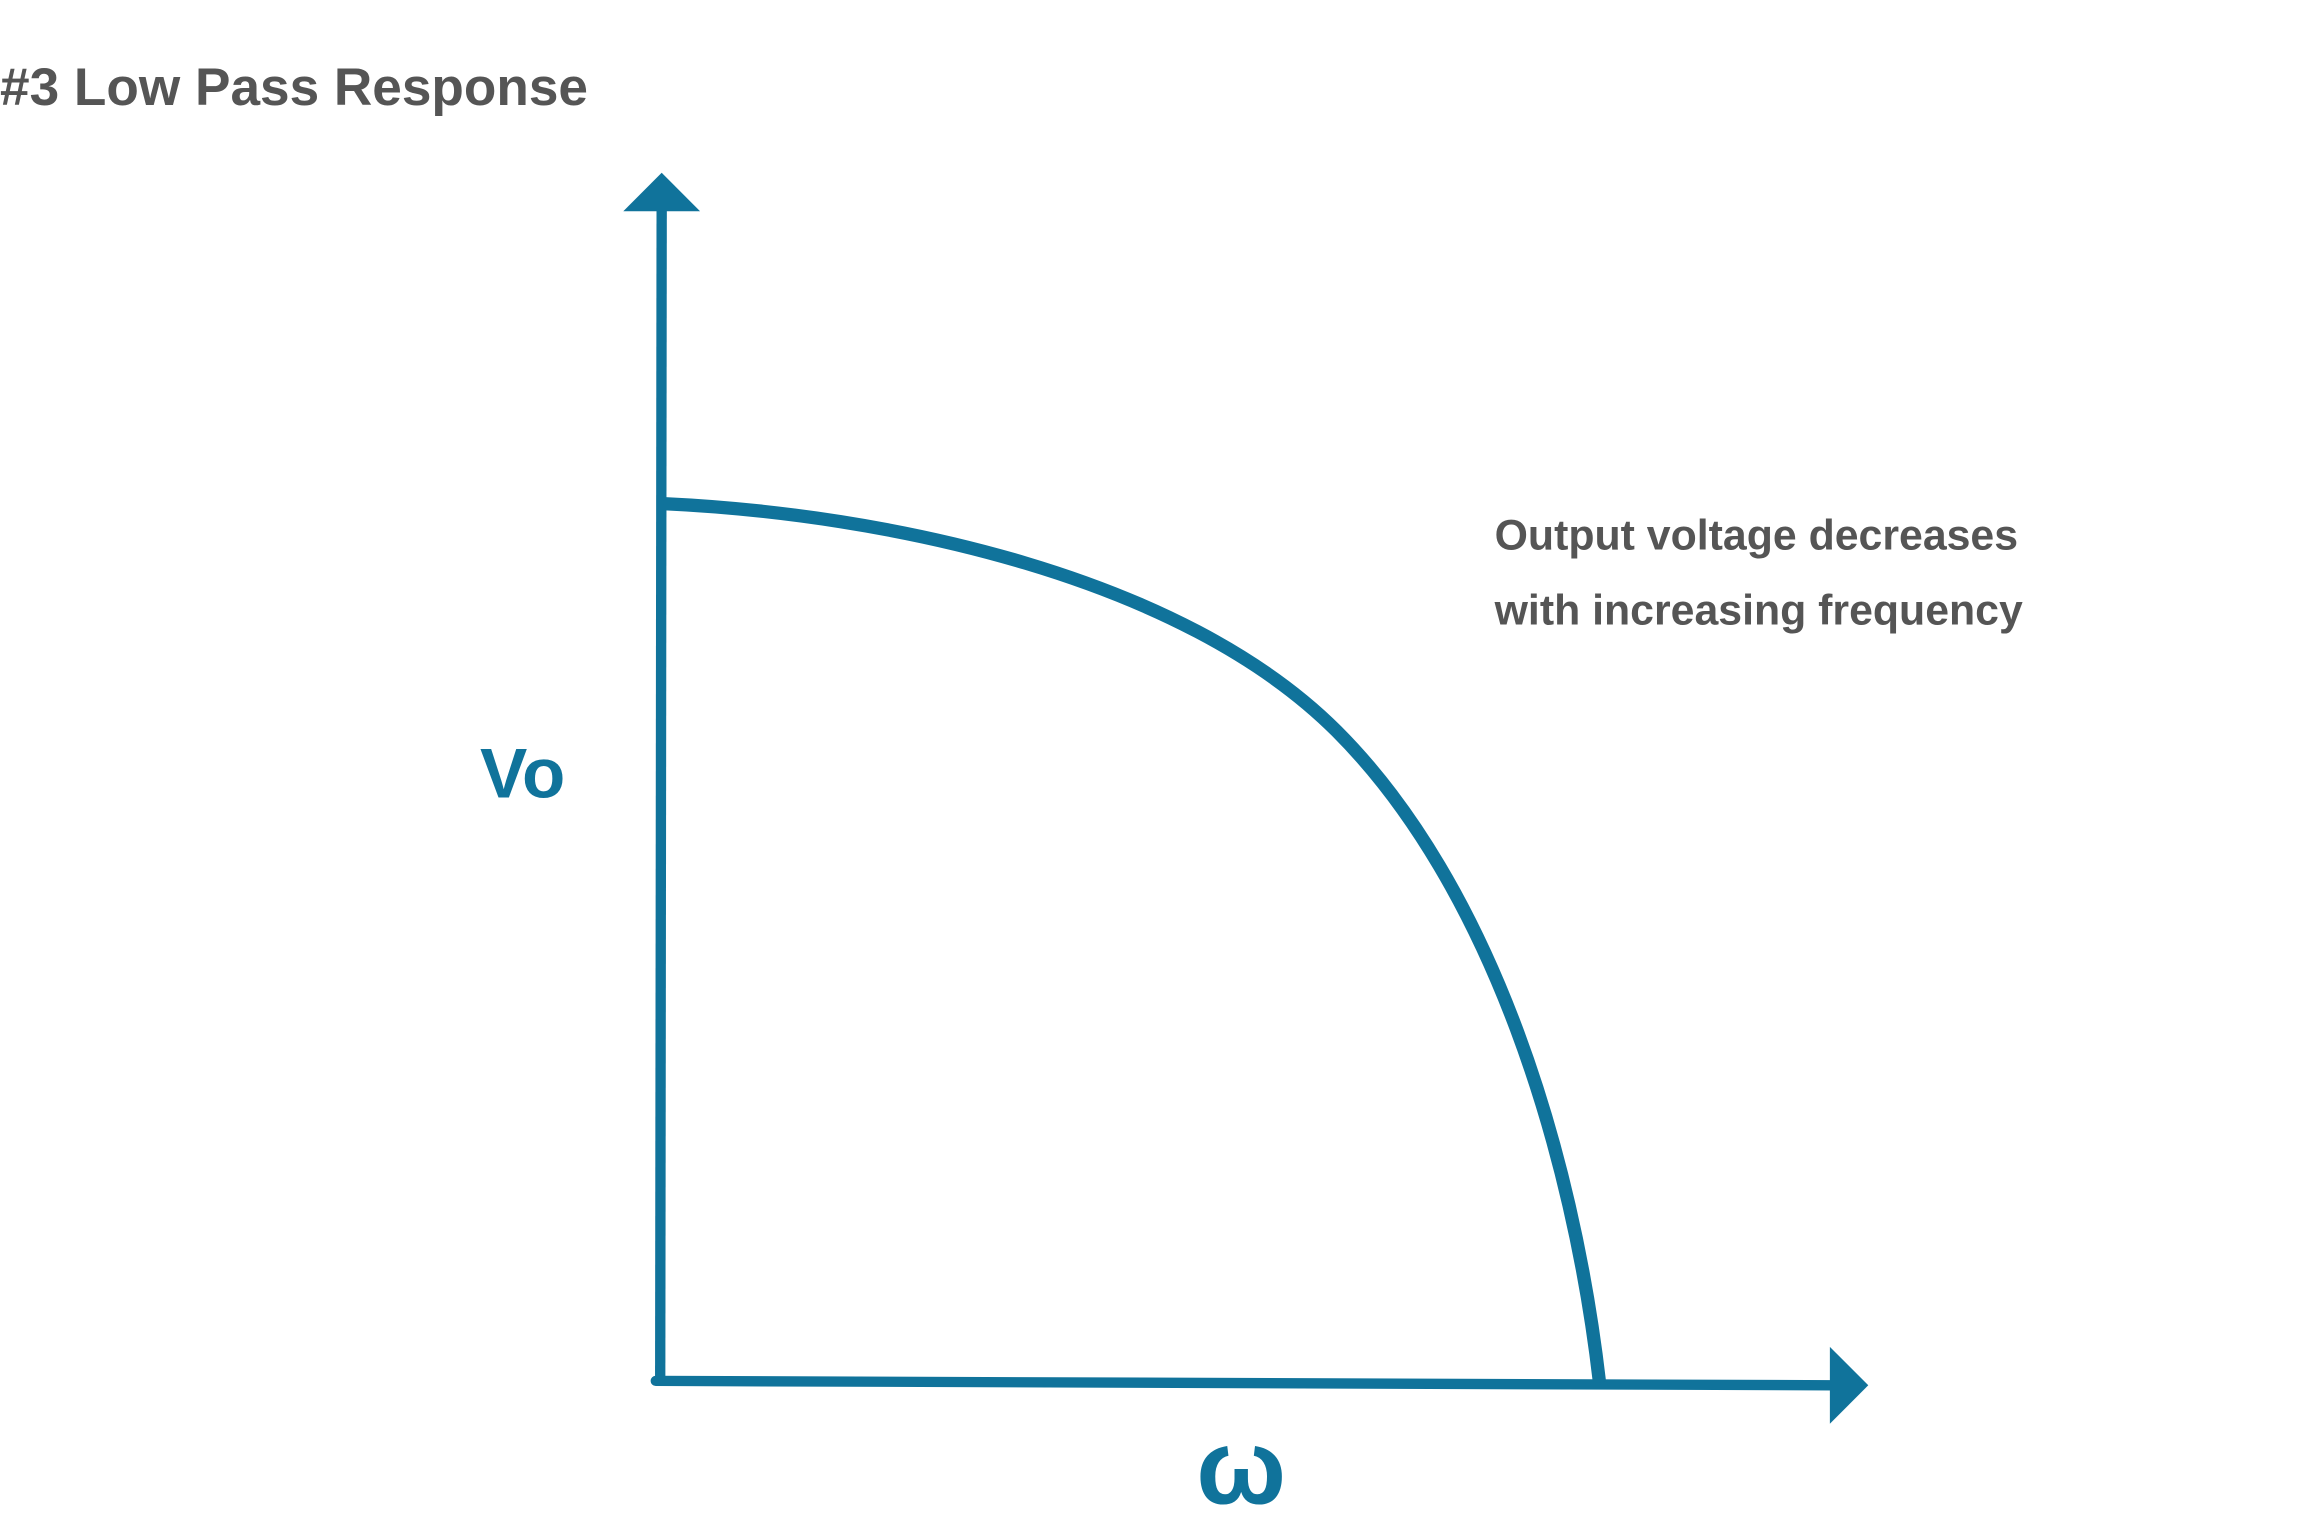 The height and width of the screenshot is (1533, 2304). I want to click on y-axis-label: Vo, so click(522, 774).